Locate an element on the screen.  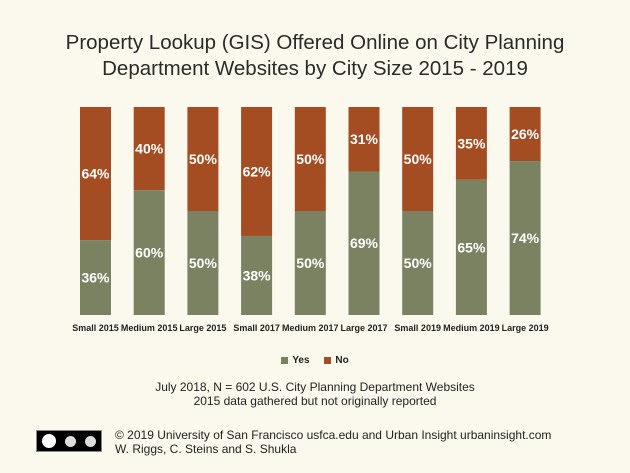
data-label-no-6: 50% is located at coordinates (418, 159).